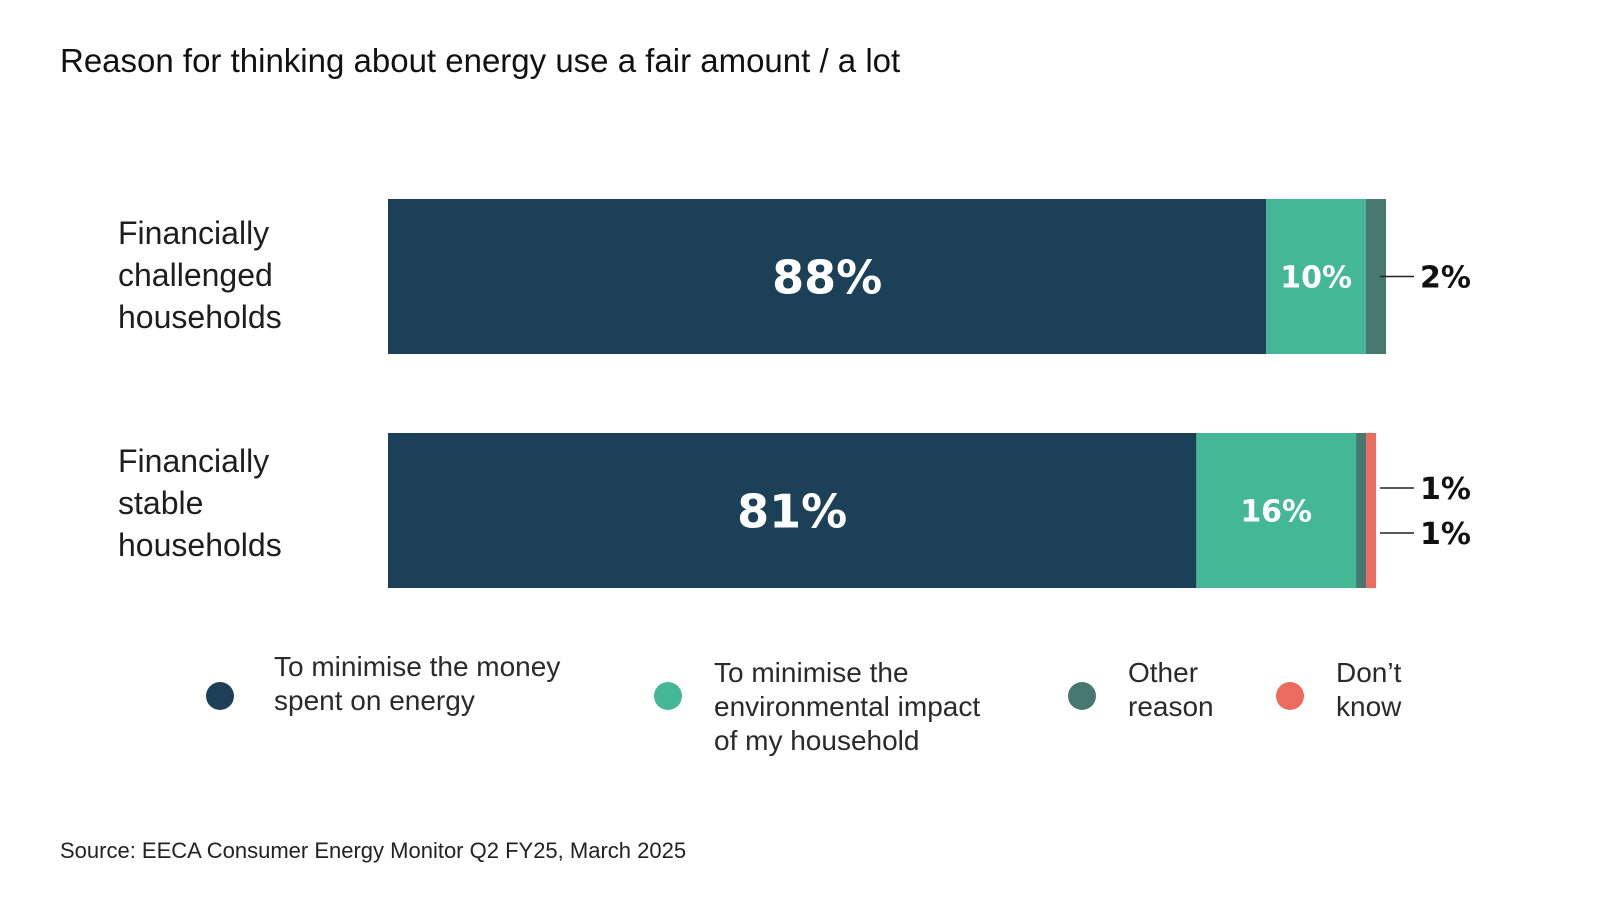  I want to click on bar-challenged-money, so click(827, 276).